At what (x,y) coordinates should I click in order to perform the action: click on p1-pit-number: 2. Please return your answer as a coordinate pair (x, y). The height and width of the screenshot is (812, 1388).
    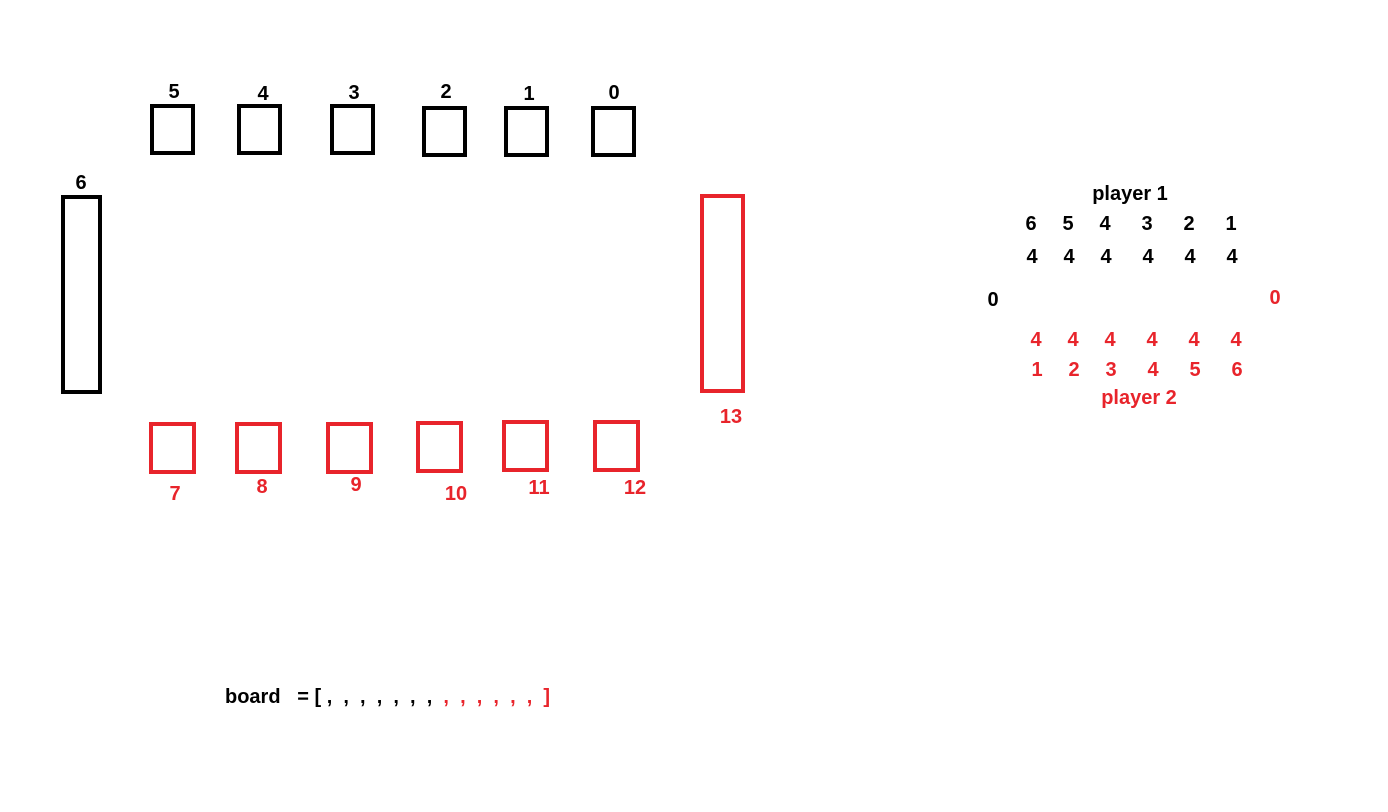
    Looking at the image, I should click on (1189, 224).